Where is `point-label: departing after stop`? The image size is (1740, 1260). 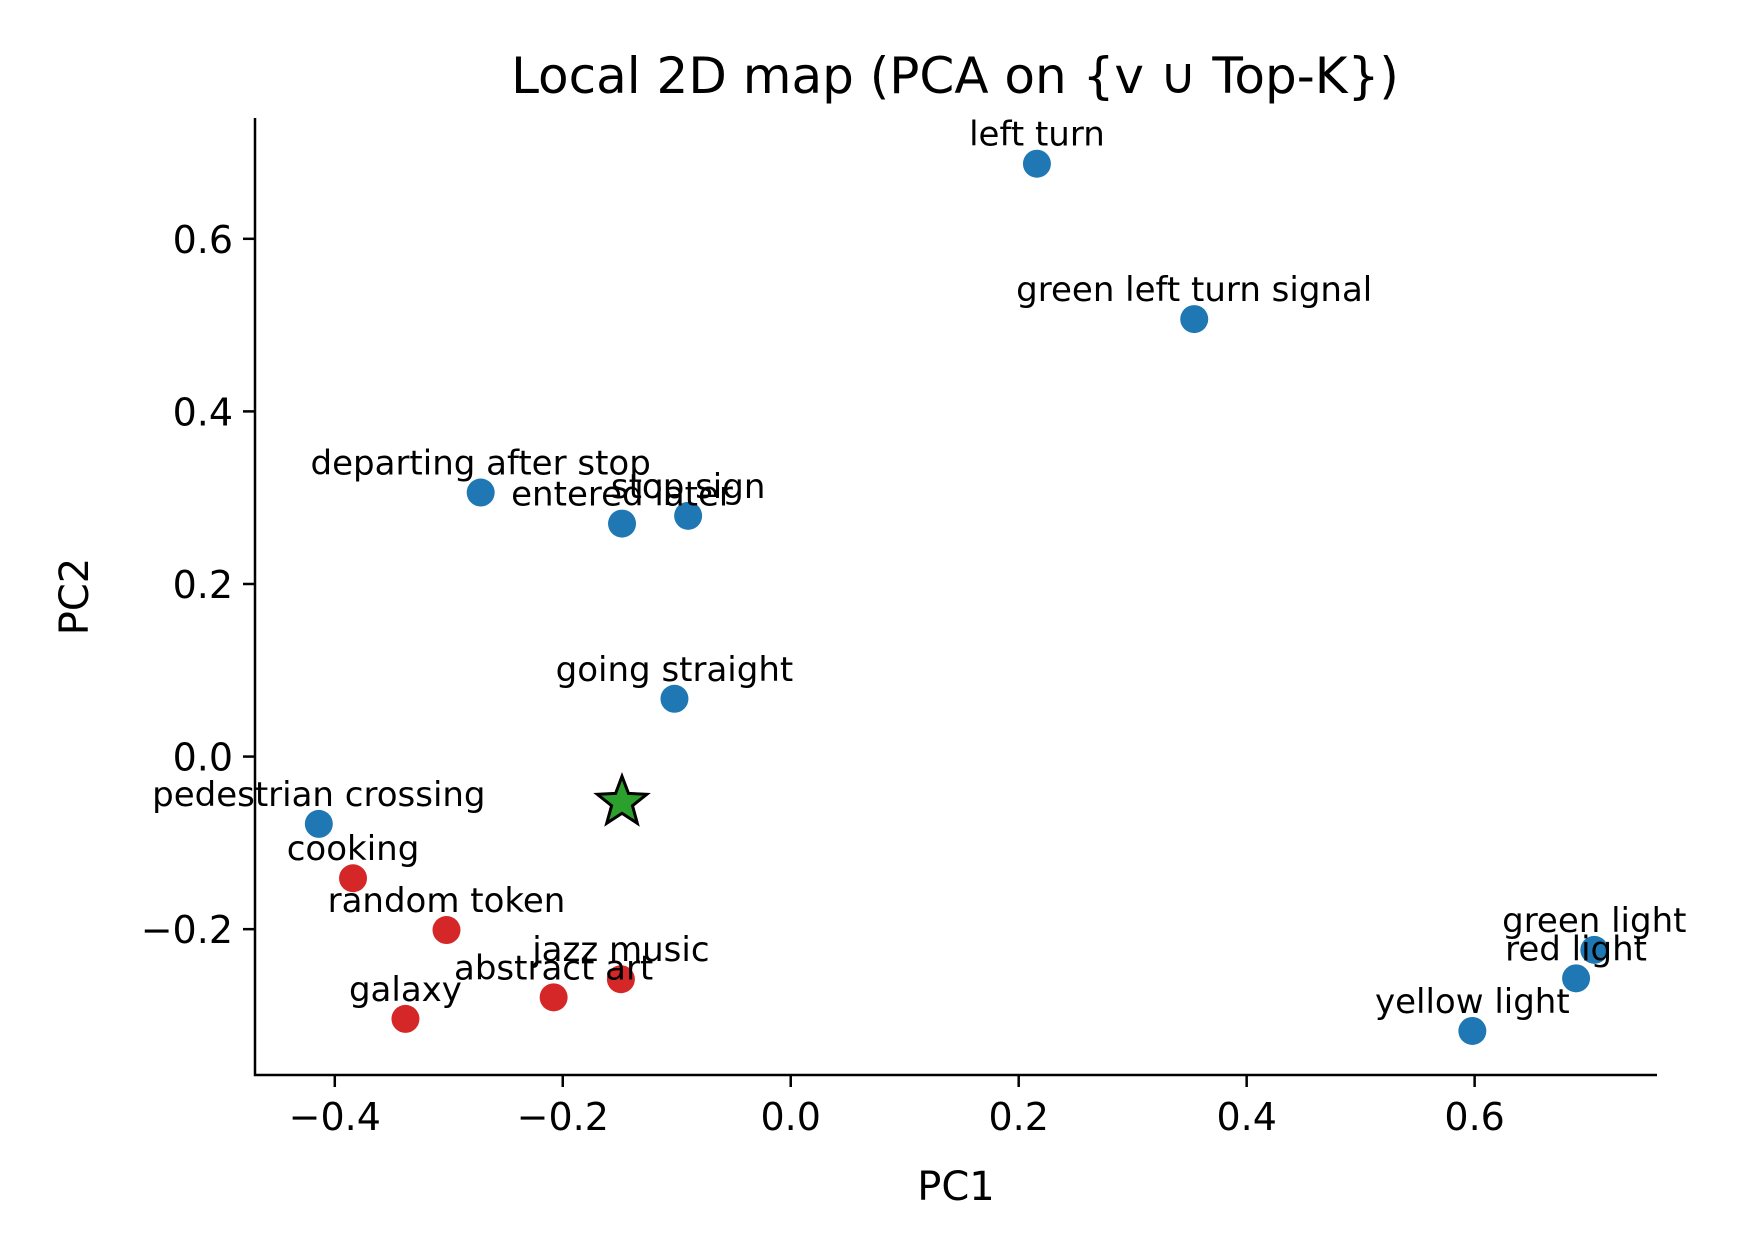
point-label: departing after stop is located at coordinates (481, 464).